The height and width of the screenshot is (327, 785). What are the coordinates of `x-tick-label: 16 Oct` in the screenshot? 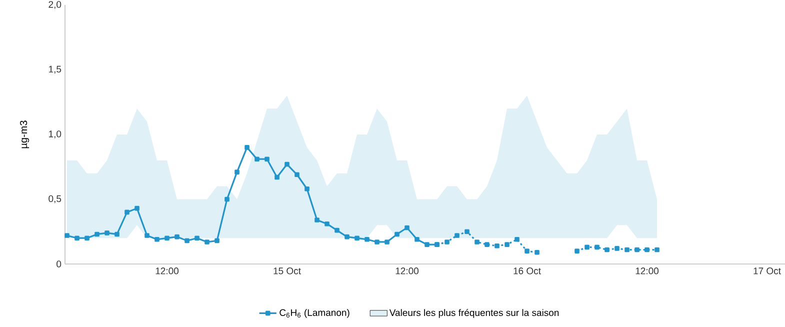 It's located at (527, 271).